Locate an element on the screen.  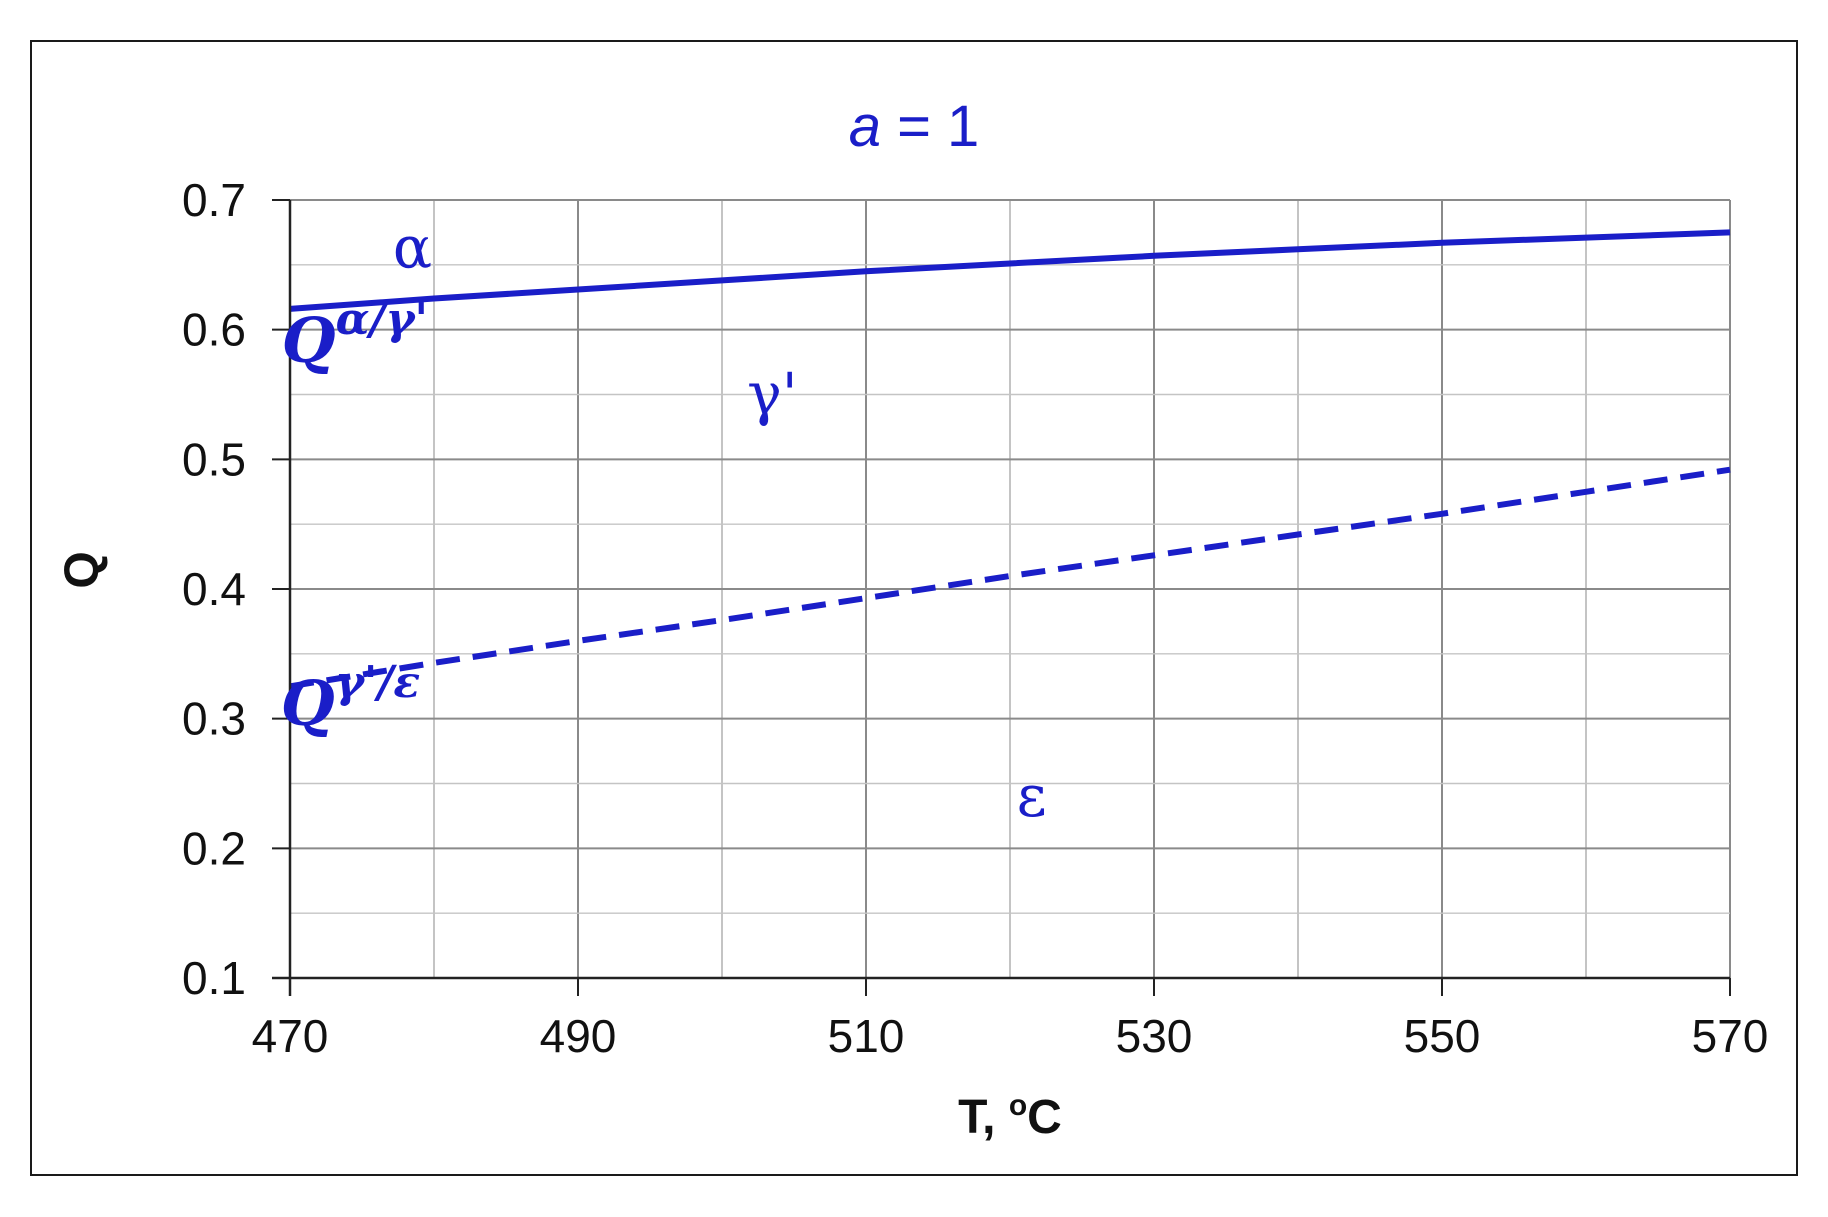
y-tick-label: 0.6 is located at coordinates (214, 330).